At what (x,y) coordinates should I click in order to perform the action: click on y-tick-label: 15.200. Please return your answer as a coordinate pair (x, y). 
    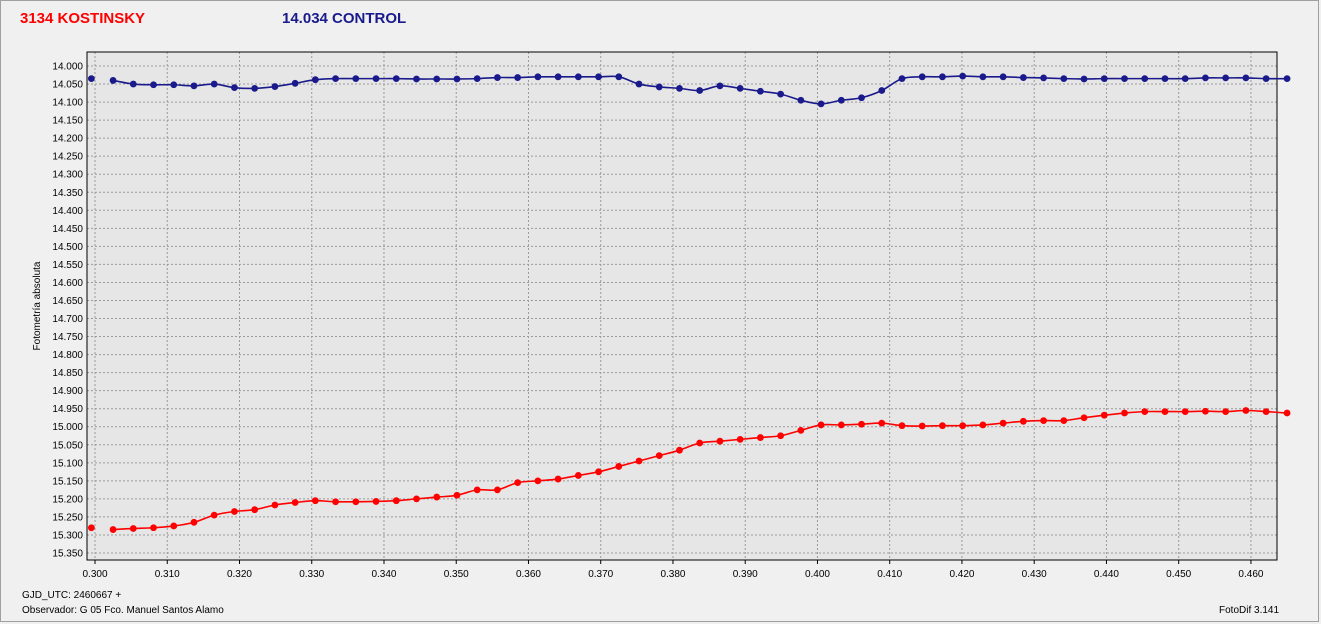
    Looking at the image, I should click on (67, 499).